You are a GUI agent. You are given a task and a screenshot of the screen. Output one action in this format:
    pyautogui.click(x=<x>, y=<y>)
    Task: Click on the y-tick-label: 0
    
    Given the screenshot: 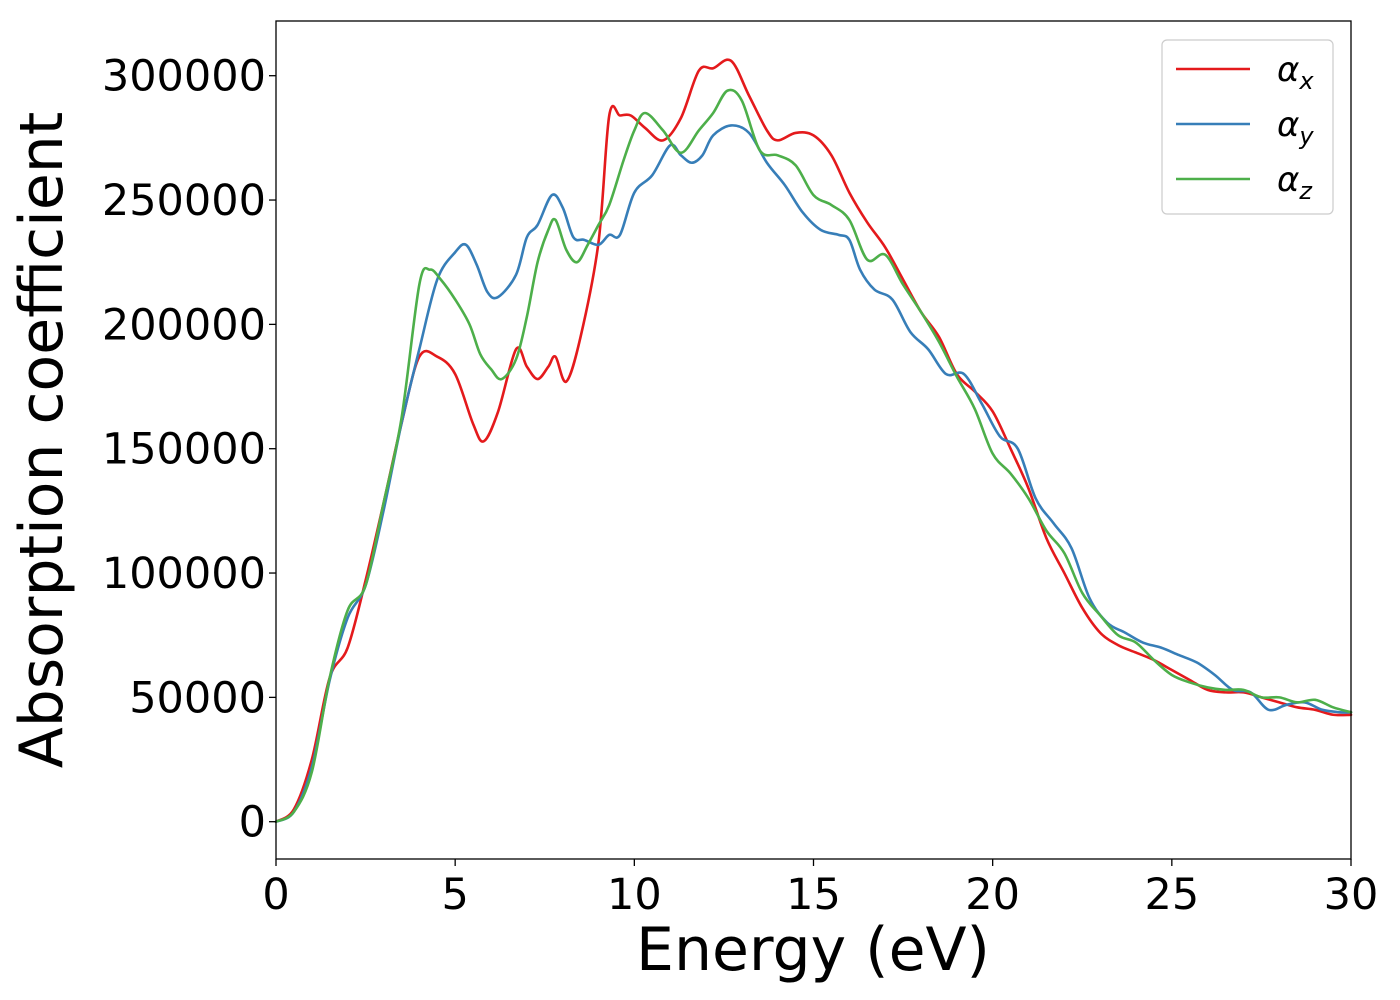 What is the action you would take?
    pyautogui.click(x=252, y=823)
    